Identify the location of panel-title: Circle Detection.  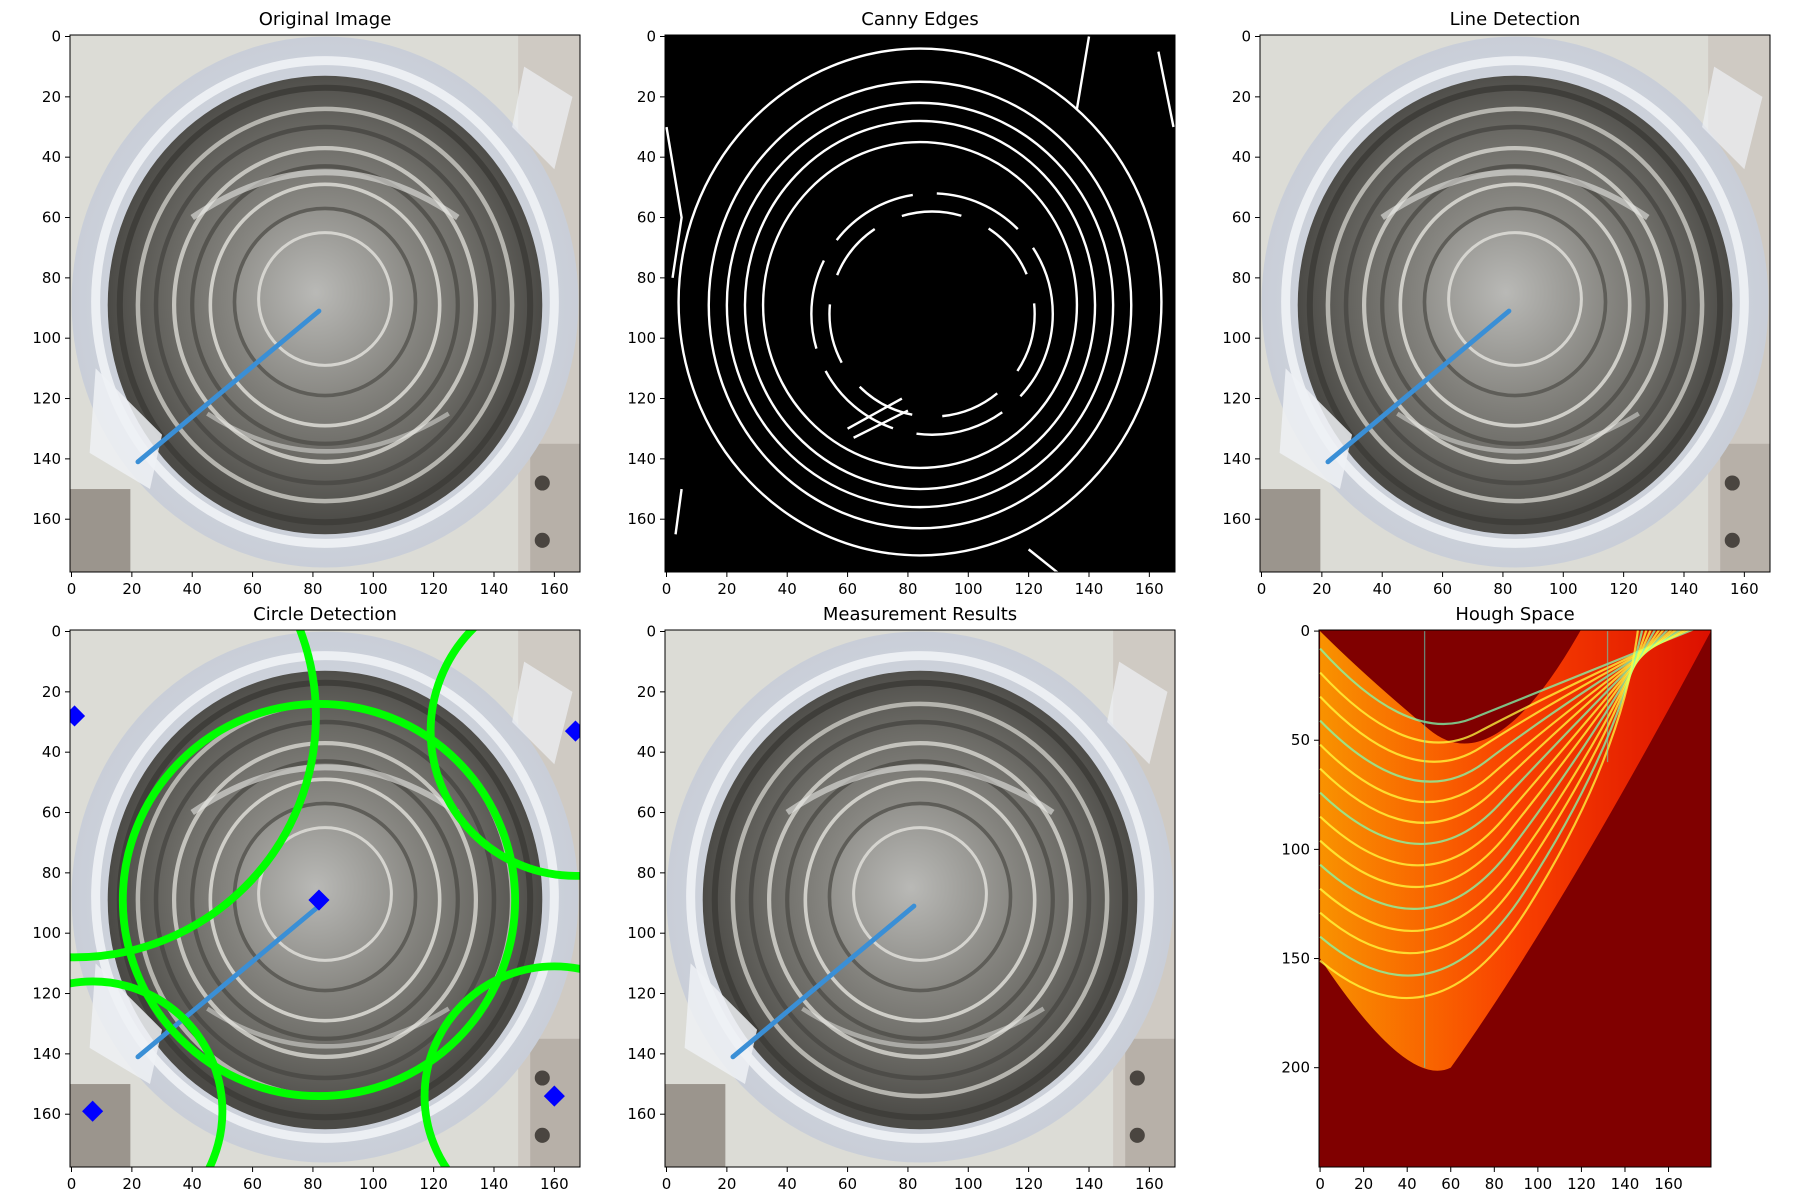
(325, 614).